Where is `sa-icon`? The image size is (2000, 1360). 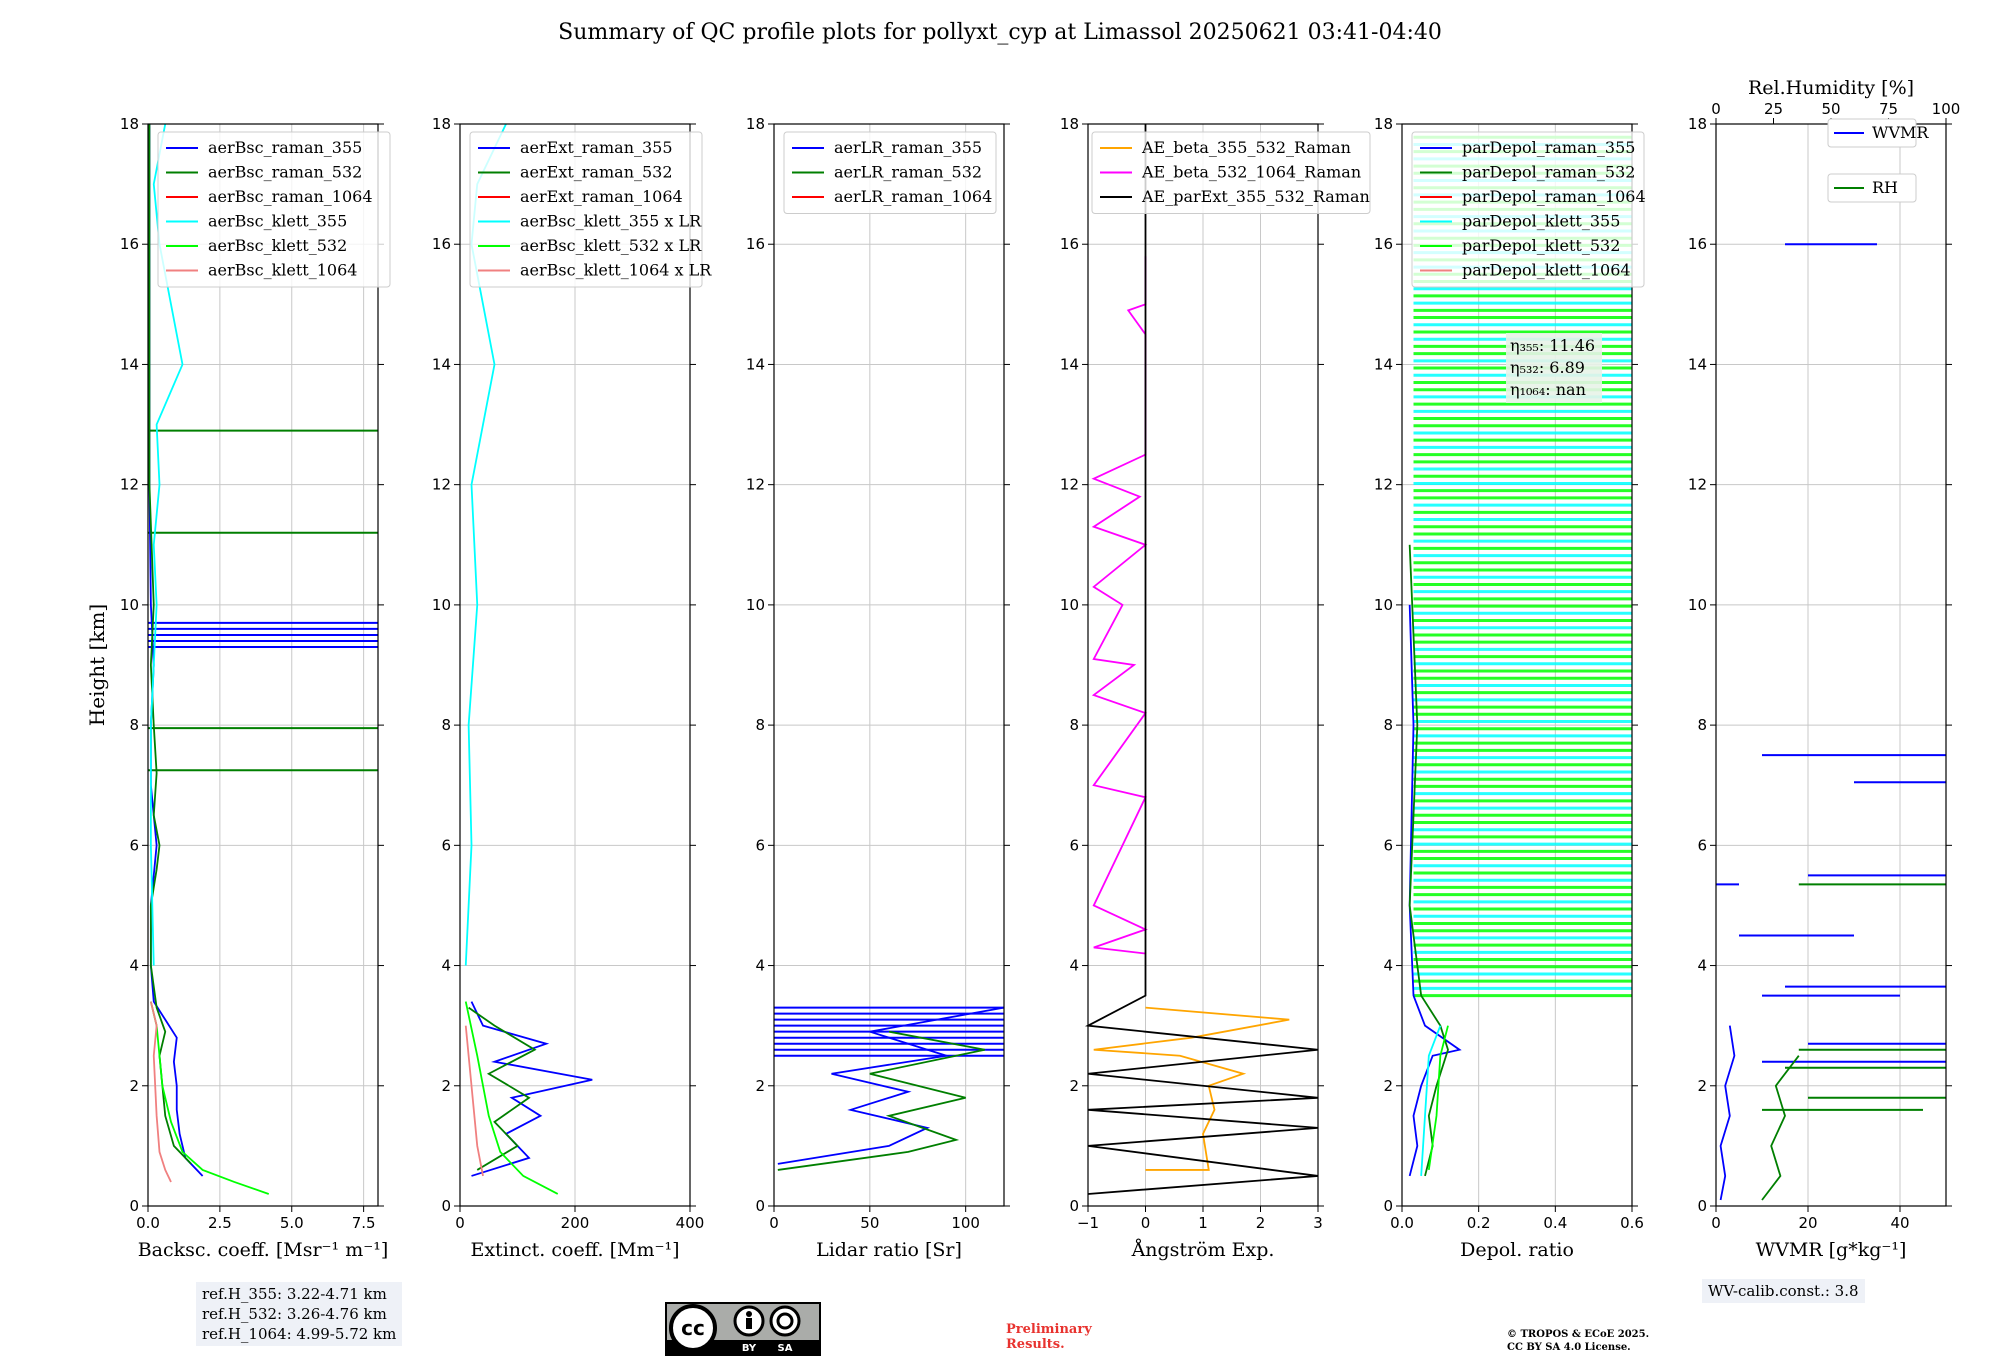
sa-icon is located at coordinates (785, 1321).